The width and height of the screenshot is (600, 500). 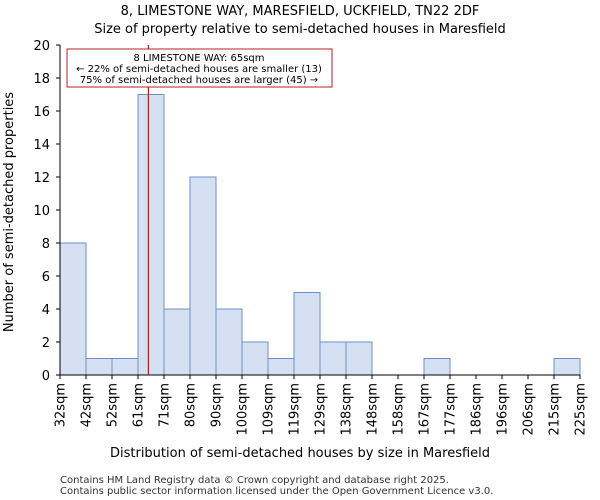 I want to click on x-tick-label: 138sqm, so click(x=347, y=409).